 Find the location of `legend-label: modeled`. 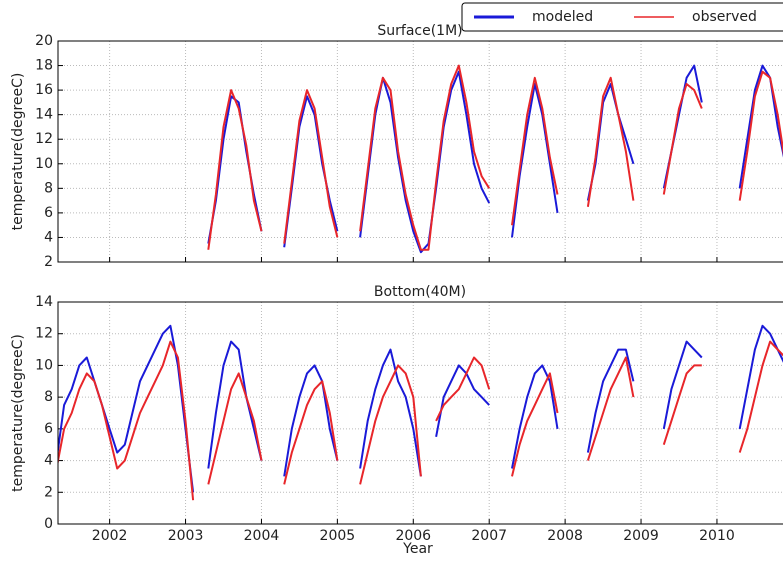

legend-label: modeled is located at coordinates (562, 17).